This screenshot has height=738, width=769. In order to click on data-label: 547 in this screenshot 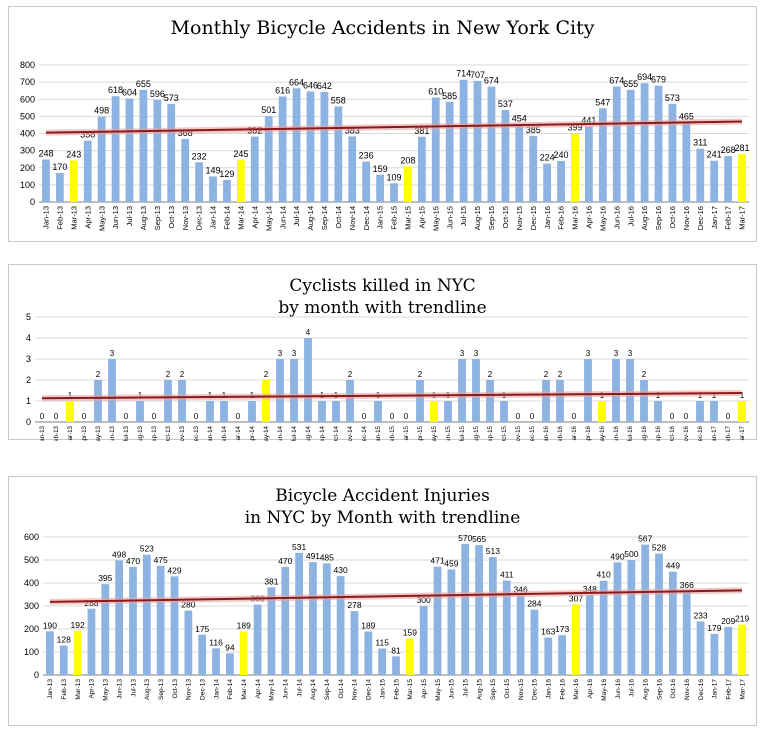, I will do `click(602, 102)`.